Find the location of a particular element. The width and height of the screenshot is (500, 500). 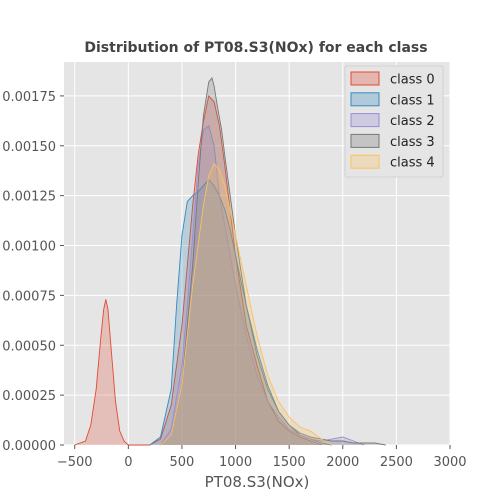

x-tick-label: −500 is located at coordinates (75, 462).